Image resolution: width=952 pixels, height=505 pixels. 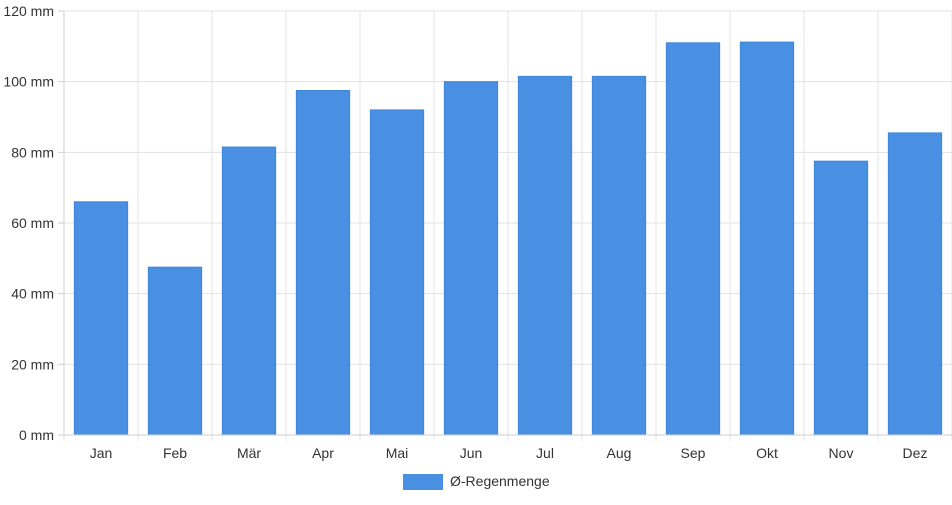 I want to click on x-tick-label: Okt, so click(x=767, y=453).